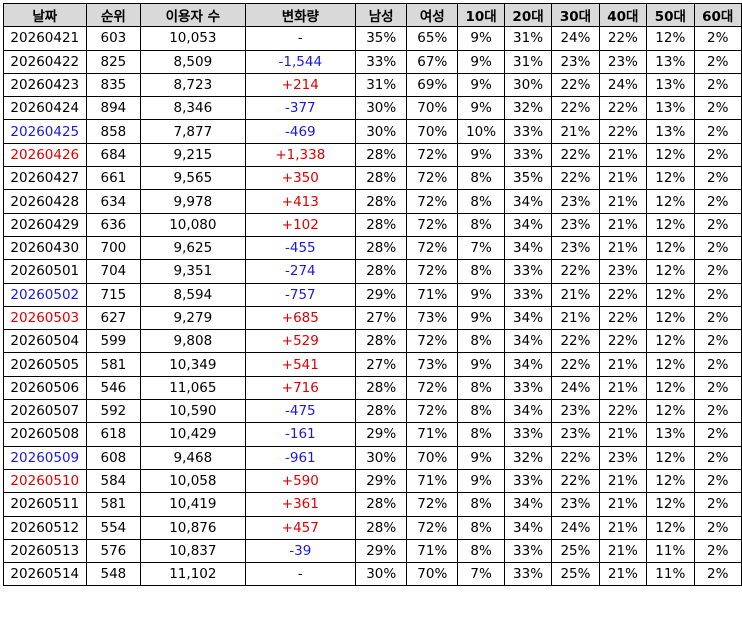 Image resolution: width=742 pixels, height=619 pixels. Describe the element at coordinates (45, 434) in the screenshot. I see `cell-date: 20260508` at that location.